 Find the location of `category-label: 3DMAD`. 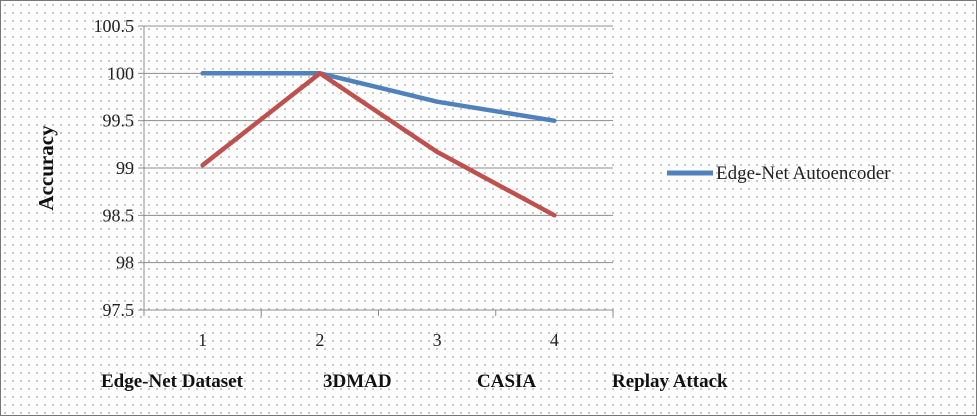

category-label: 3DMAD is located at coordinates (357, 381).